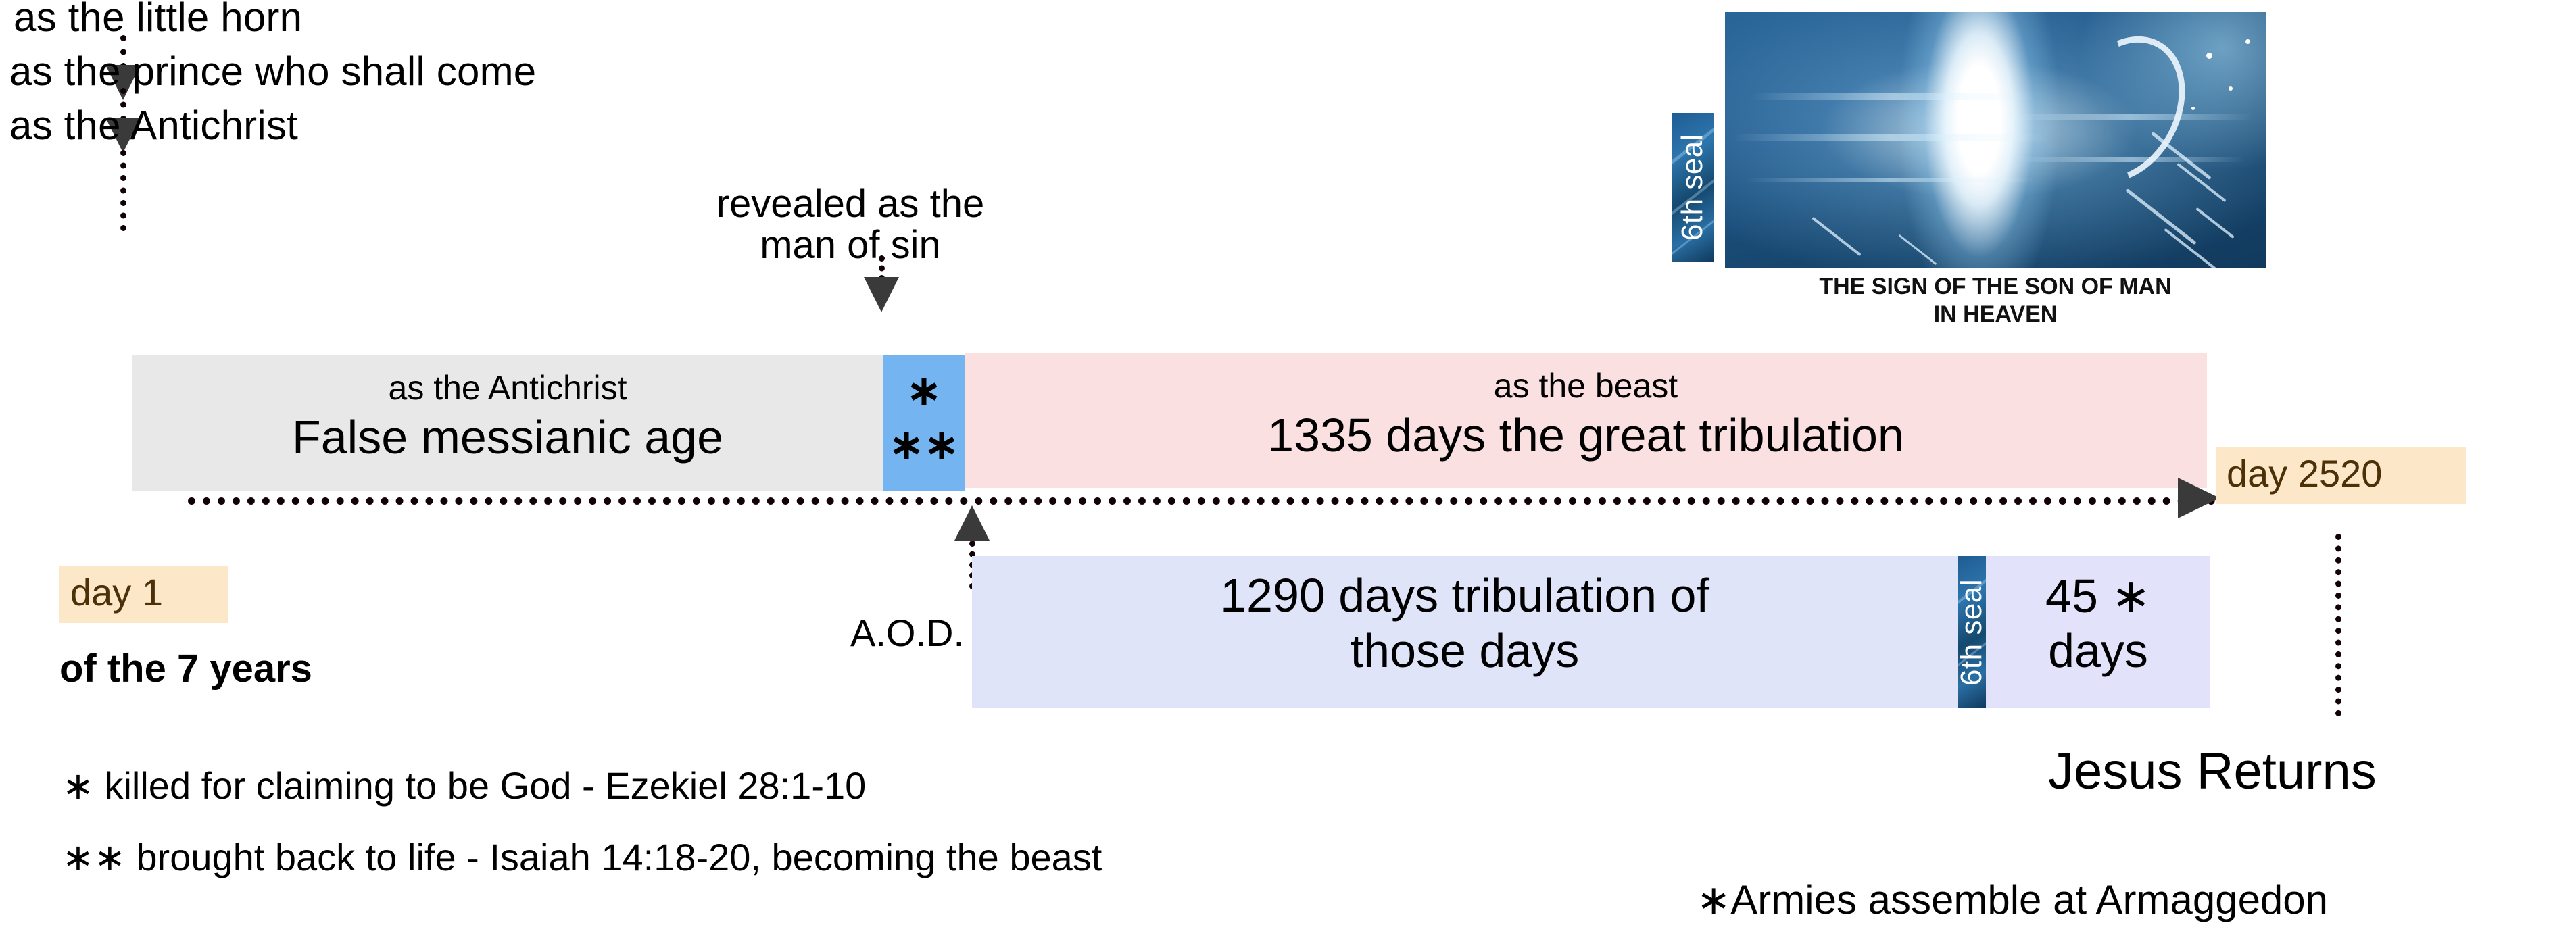 The image size is (2576, 946). What do you see at coordinates (972, 523) in the screenshot?
I see `arrow-up-icon-aod` at bounding box center [972, 523].